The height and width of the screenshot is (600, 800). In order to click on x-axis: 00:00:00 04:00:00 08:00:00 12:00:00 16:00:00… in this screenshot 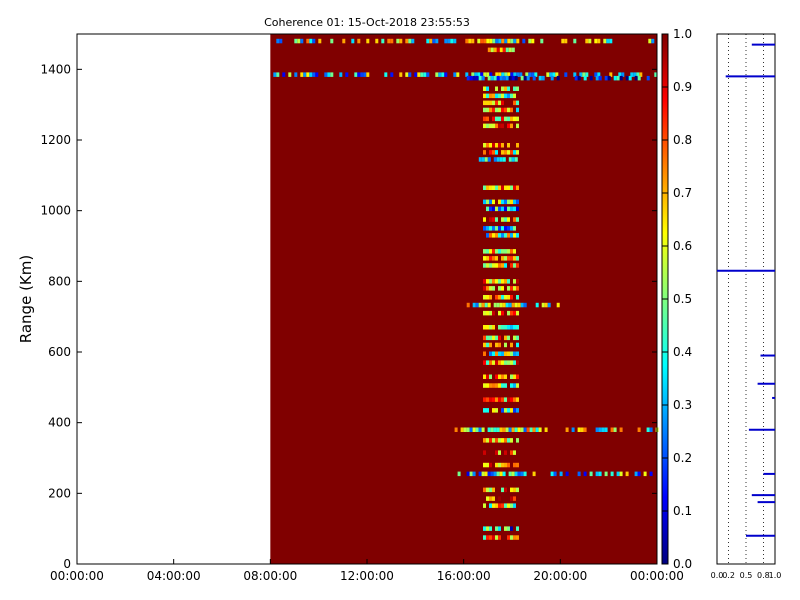, I will do `click(367, 571)`.